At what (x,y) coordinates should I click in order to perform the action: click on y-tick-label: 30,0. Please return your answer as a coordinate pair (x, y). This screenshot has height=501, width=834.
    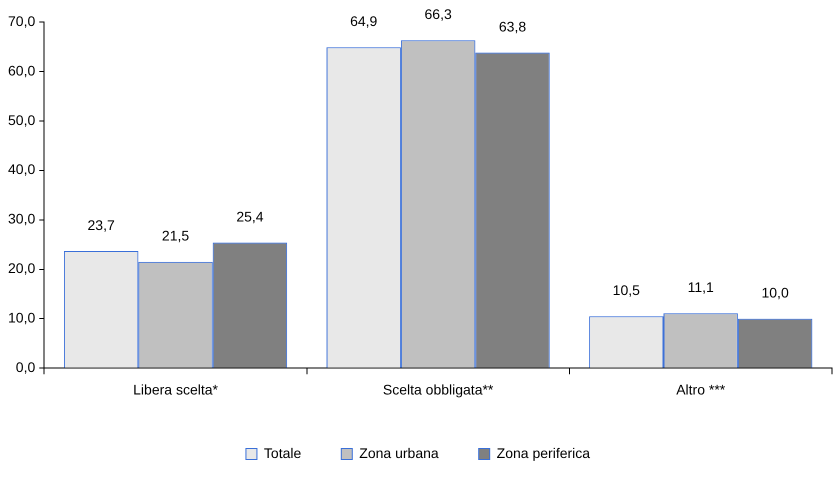
    Looking at the image, I should click on (22, 218).